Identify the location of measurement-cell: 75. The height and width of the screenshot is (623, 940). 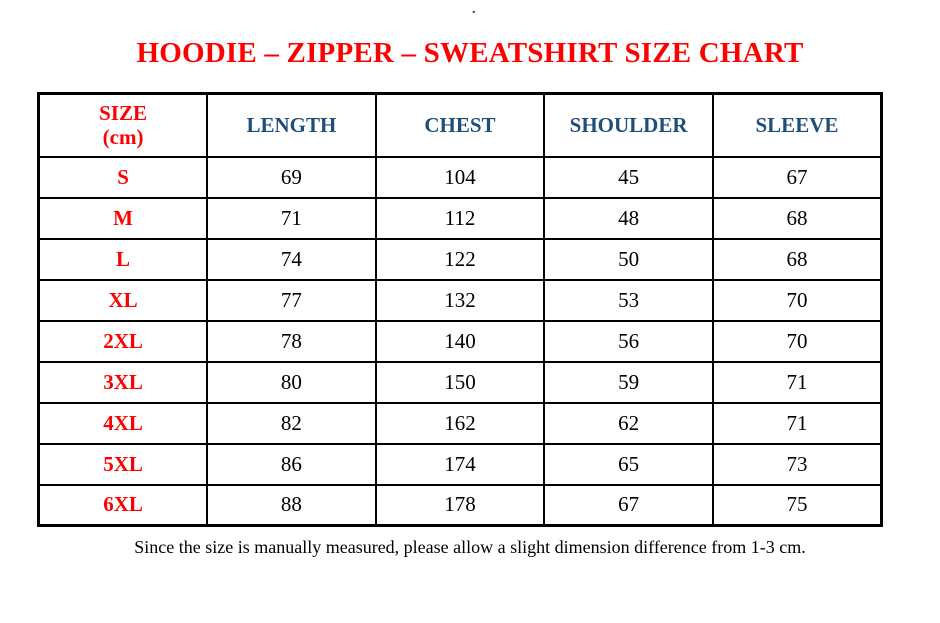
(797, 505).